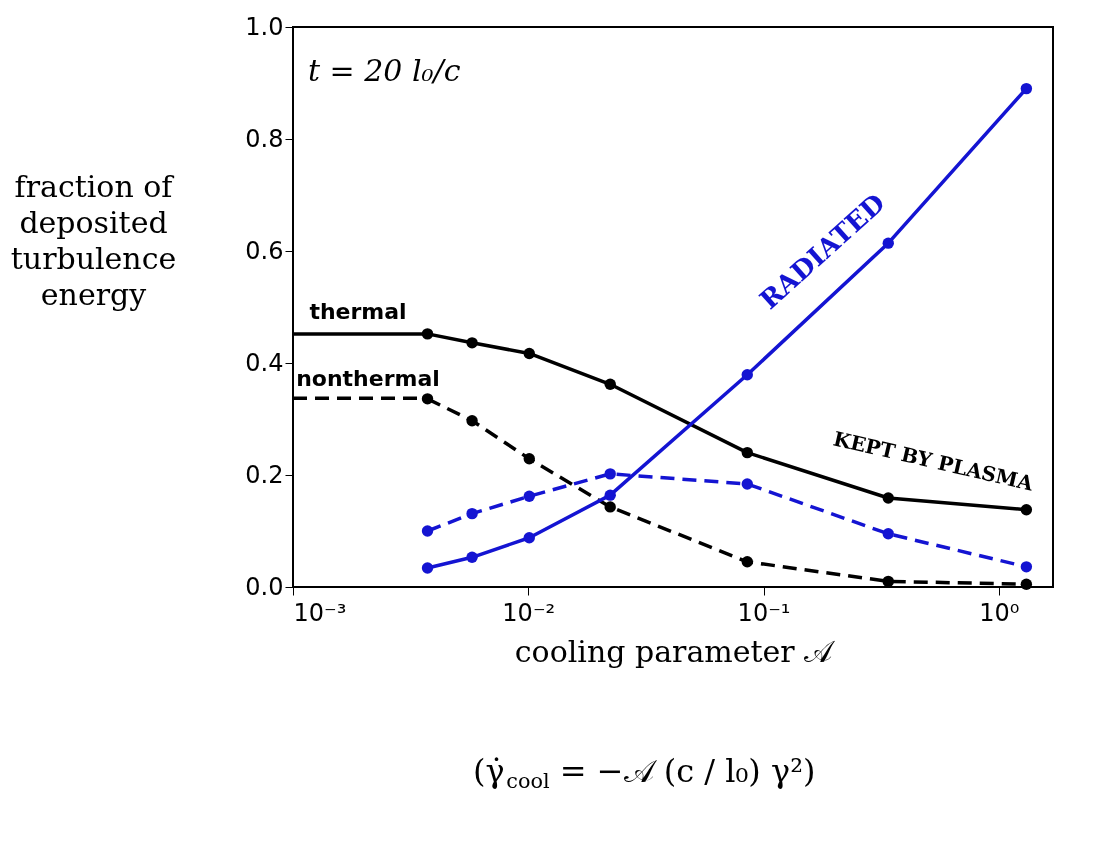 This screenshot has height=845, width=1112. What do you see at coordinates (264, 474) in the screenshot?
I see `y-tick-label: 0.2` at bounding box center [264, 474].